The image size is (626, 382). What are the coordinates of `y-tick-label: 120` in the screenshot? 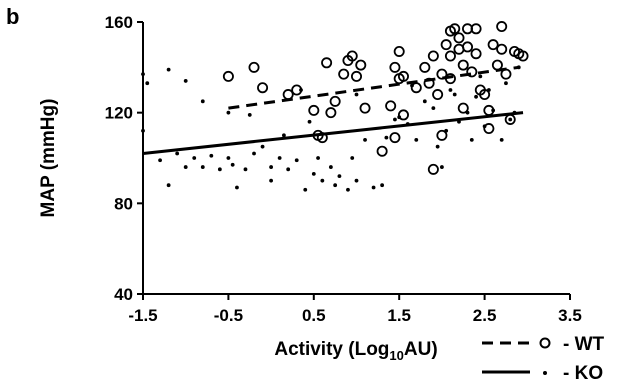 It's located at (119, 113).